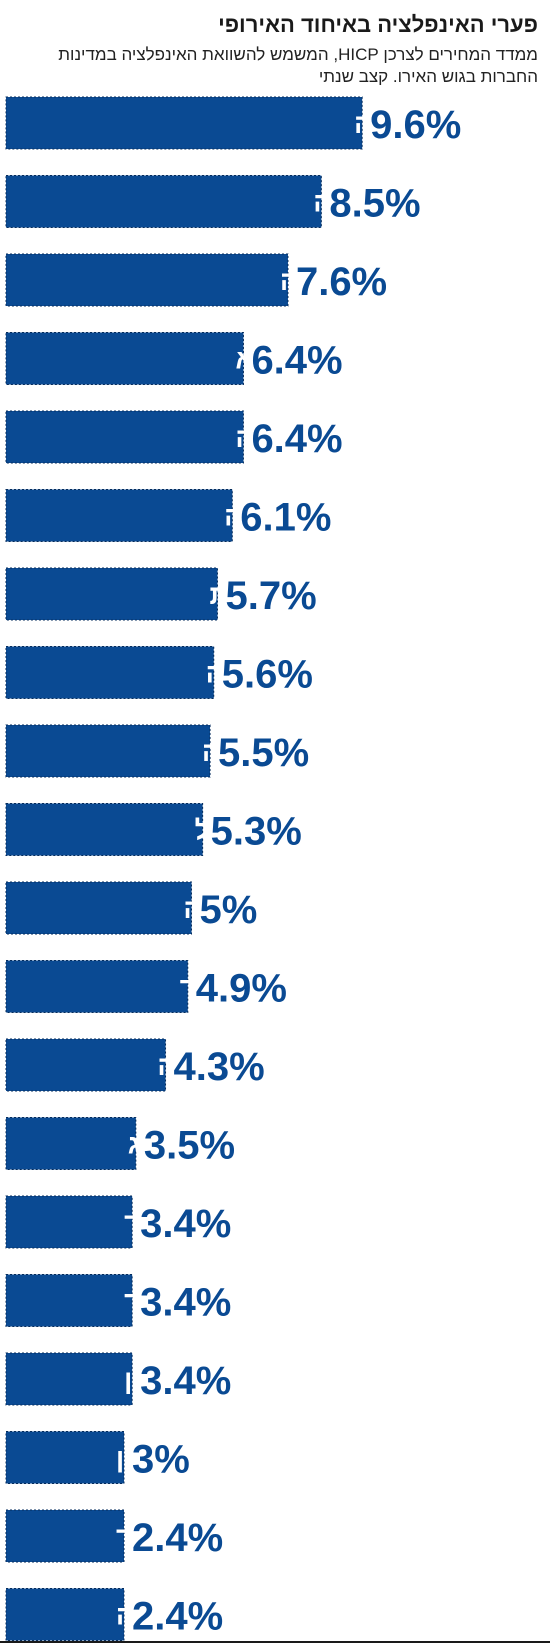 This screenshot has width=550, height=1647. Describe the element at coordinates (245, 752) in the screenshot. I see `bar-label-8: איטליה` at that location.